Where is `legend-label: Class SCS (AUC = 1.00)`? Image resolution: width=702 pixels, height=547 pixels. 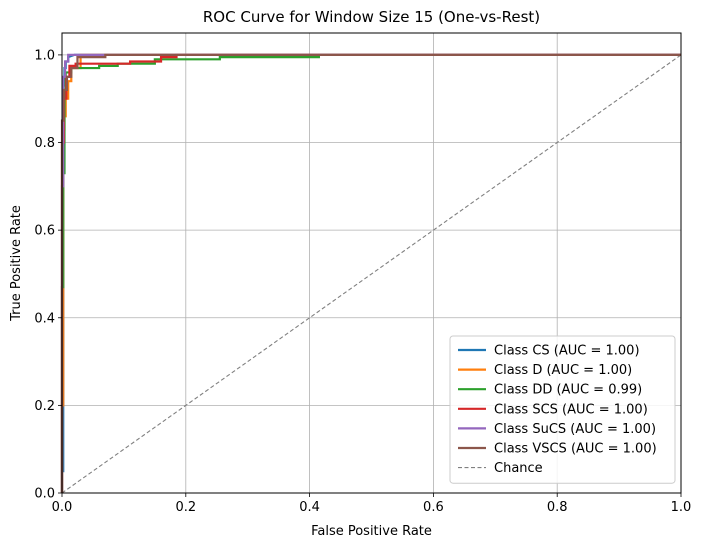 legend-label: Class SCS (AUC = 1.00) is located at coordinates (571, 409).